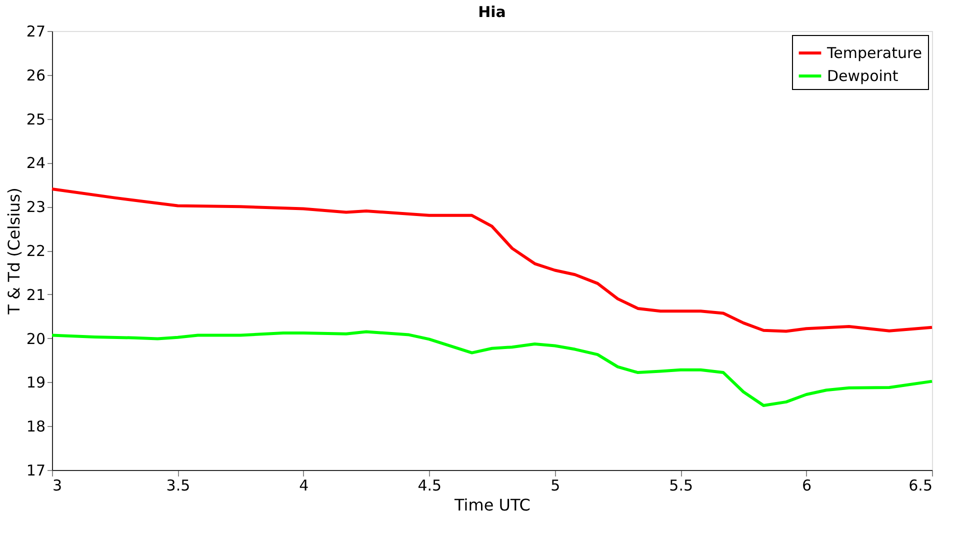  What do you see at coordinates (492, 368) in the screenshot?
I see `line-series` at bounding box center [492, 368].